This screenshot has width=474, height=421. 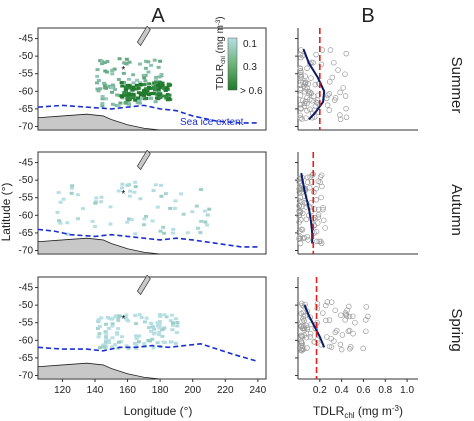 I want to click on x-tick-label: 140, so click(x=95, y=390).